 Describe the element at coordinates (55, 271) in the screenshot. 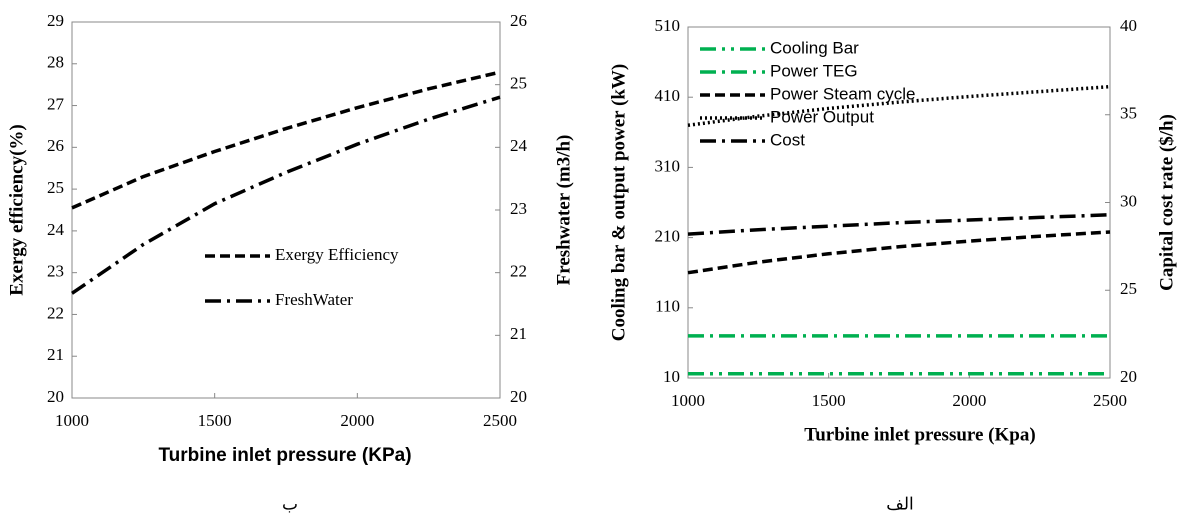

I see `y-tick-label: 23` at that location.